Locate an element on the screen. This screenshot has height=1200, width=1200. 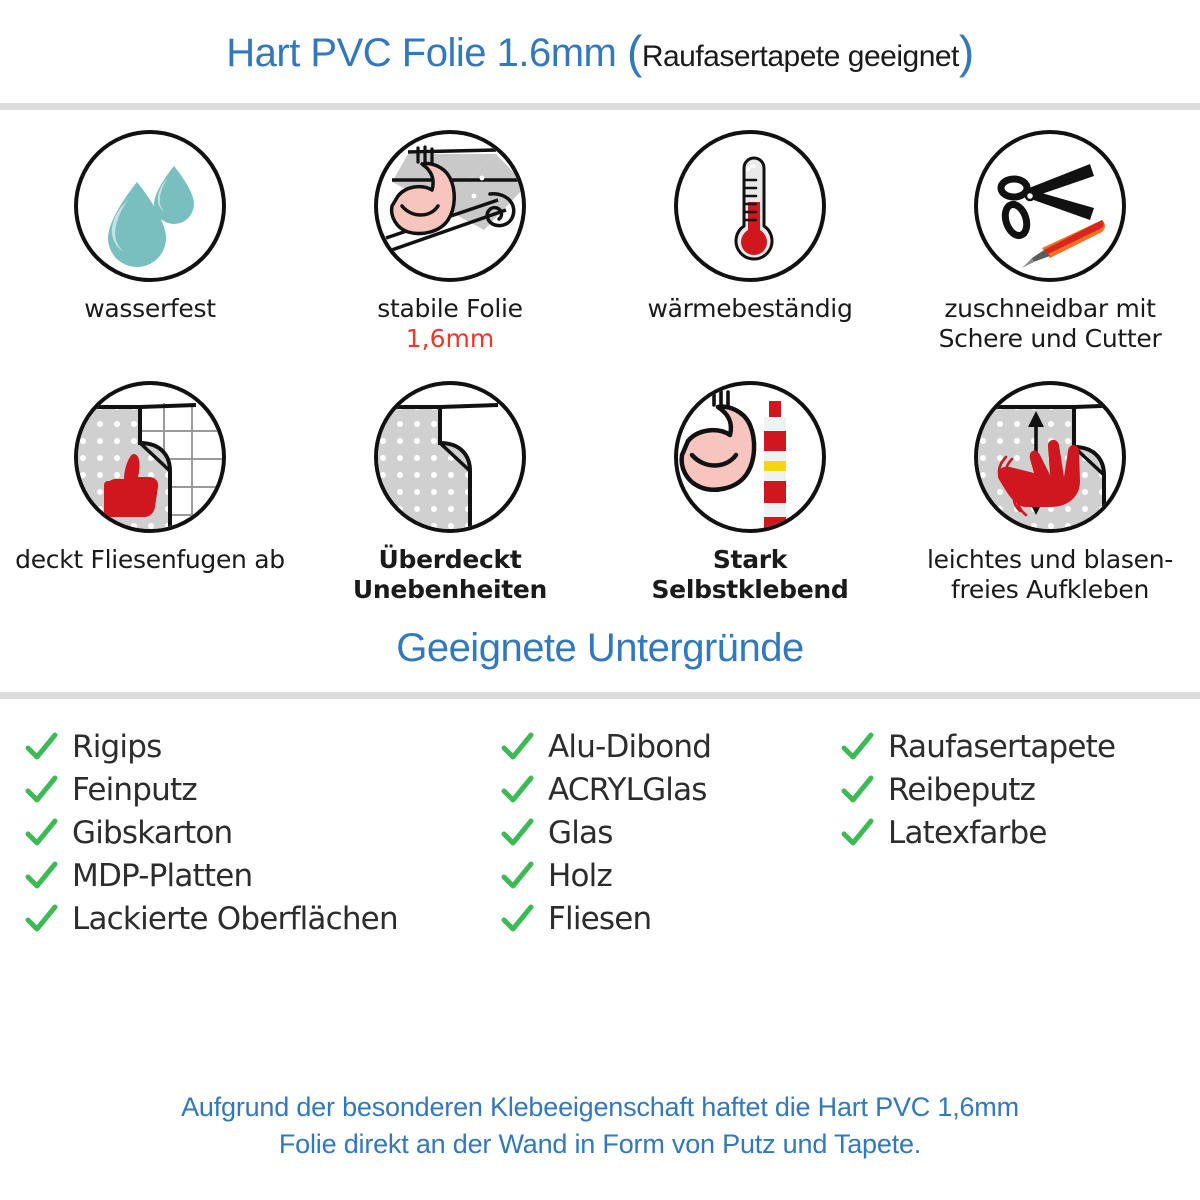
list-item: MDP-Platten is located at coordinates (262, 875).